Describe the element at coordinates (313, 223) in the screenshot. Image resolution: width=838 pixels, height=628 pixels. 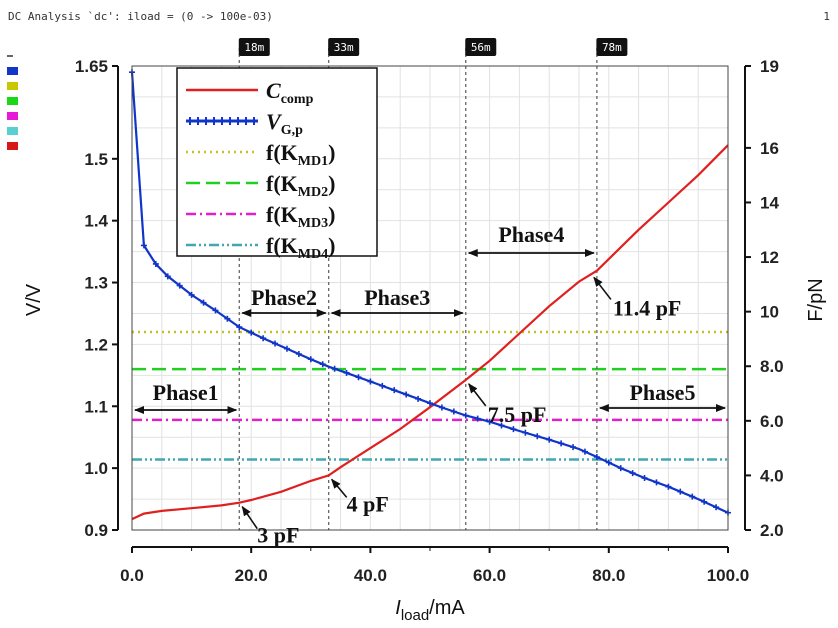
I see `legend-label-sub: MD3` at that location.